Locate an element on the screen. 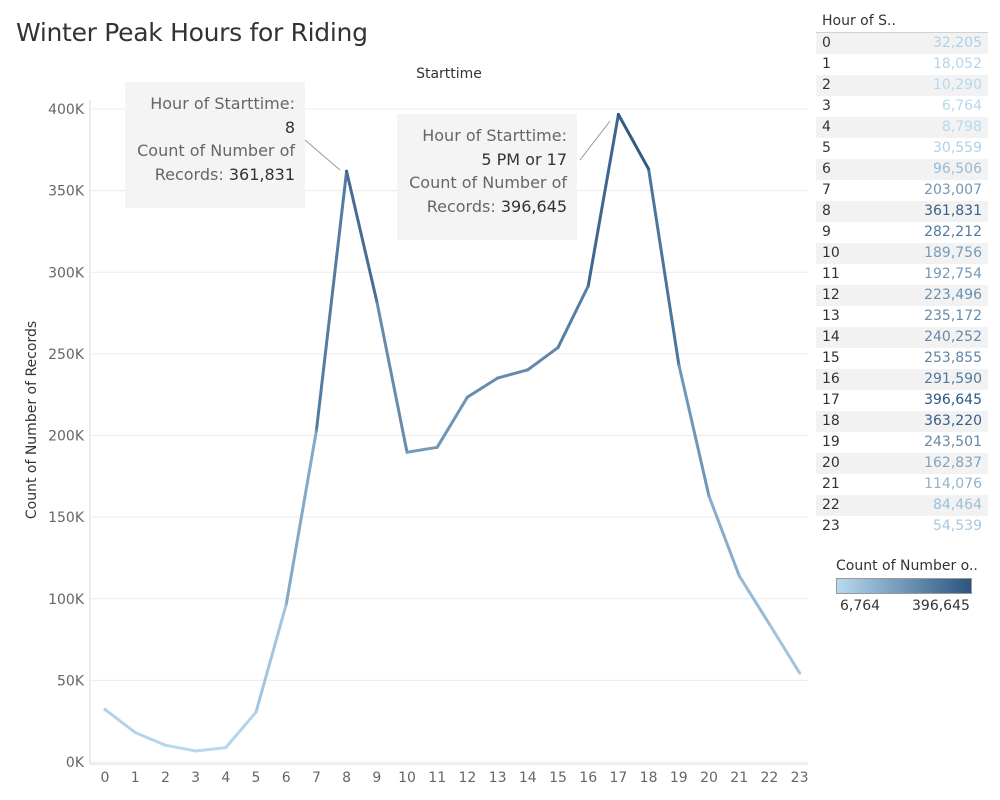 The height and width of the screenshot is (800, 1000). table-row: 10 189,756 is located at coordinates (902, 253).